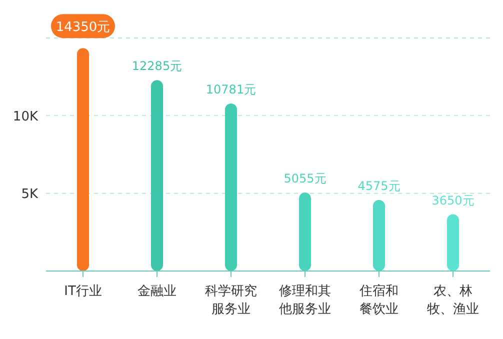 This screenshot has height=339, width=503. What do you see at coordinates (29, 194) in the screenshot?
I see `y-tick-label: 5K` at bounding box center [29, 194].